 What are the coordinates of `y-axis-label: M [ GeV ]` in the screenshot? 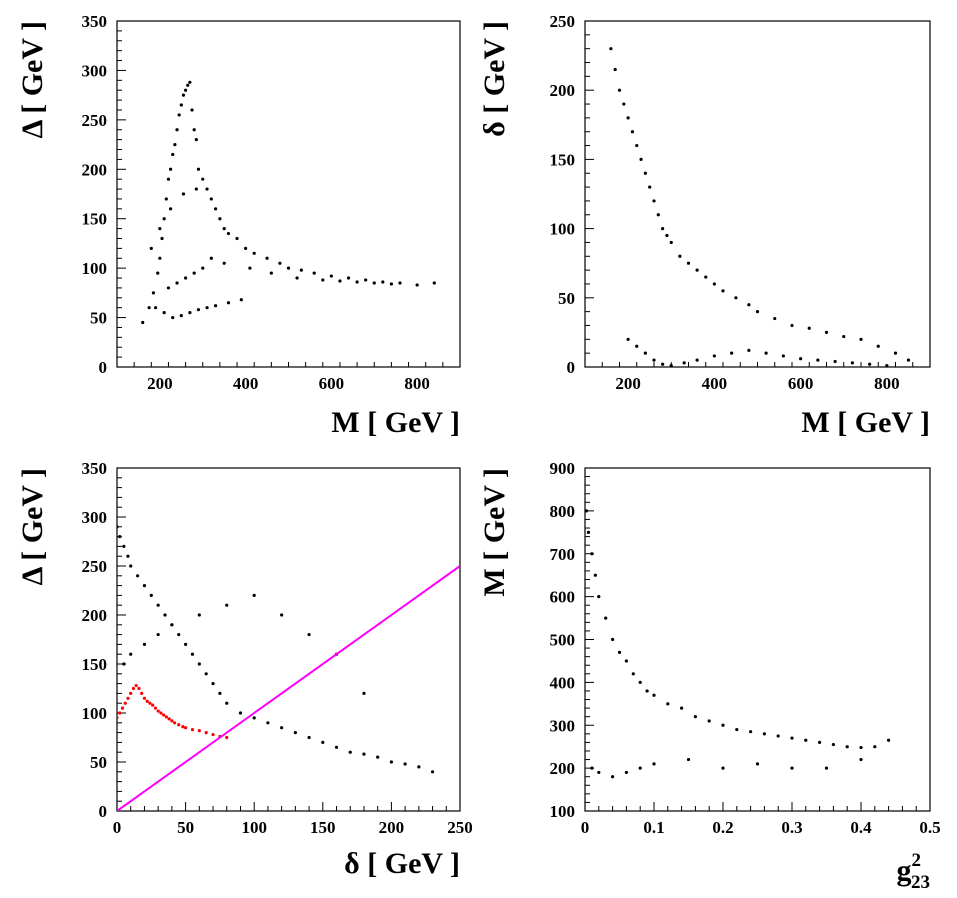 It's located at (494, 532).